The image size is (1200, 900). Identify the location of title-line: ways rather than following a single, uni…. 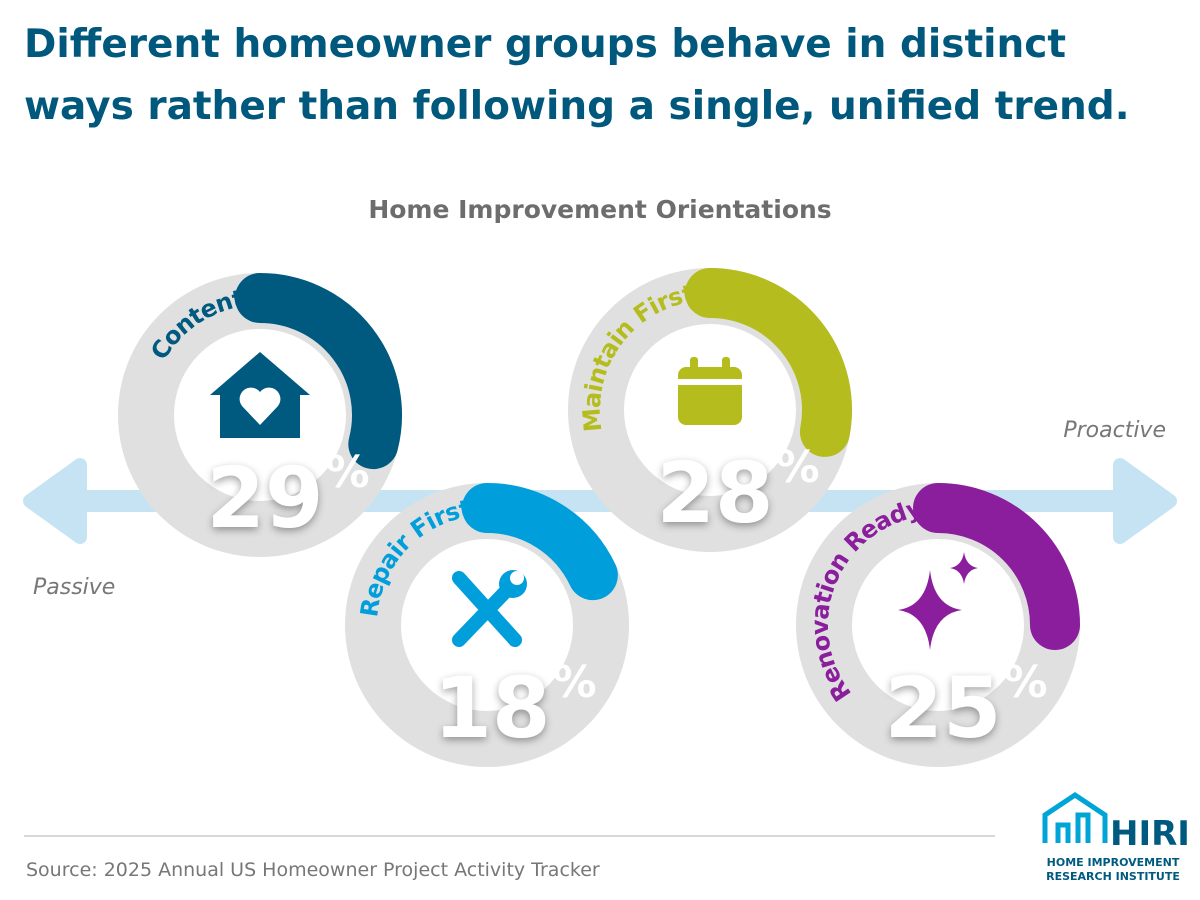
(577, 106).